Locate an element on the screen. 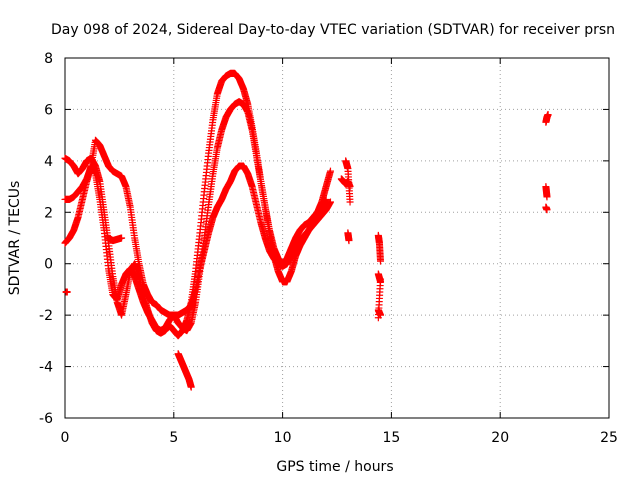  x-axis-label: GPS time / hours is located at coordinates (334, 467).